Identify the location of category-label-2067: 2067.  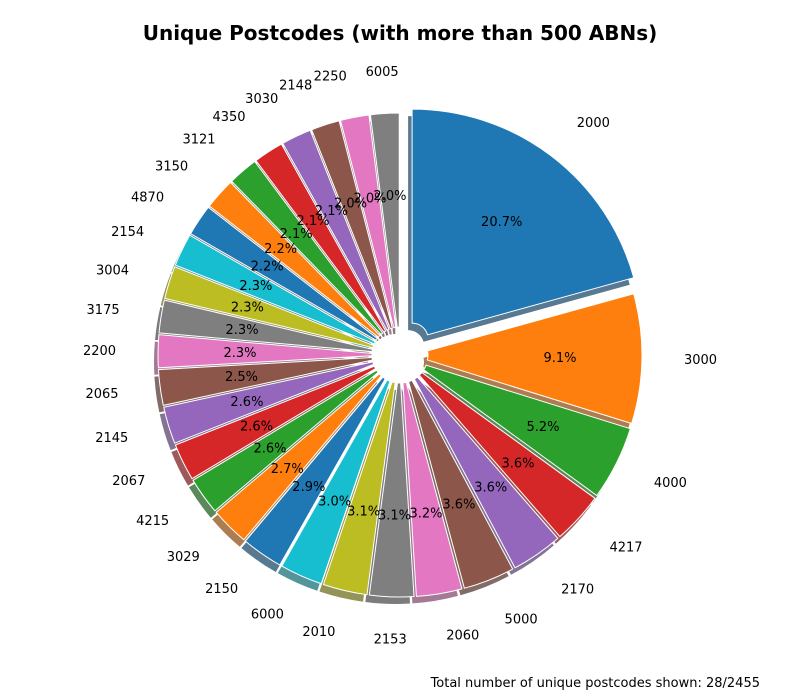
(128, 481).